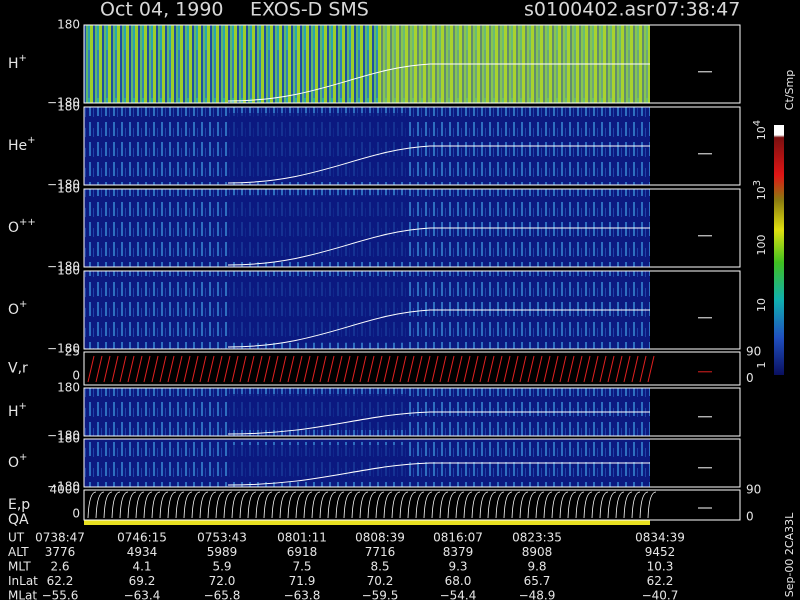  What do you see at coordinates (222, 538) in the screenshot?
I see `table-cell: 0753:43` at bounding box center [222, 538].